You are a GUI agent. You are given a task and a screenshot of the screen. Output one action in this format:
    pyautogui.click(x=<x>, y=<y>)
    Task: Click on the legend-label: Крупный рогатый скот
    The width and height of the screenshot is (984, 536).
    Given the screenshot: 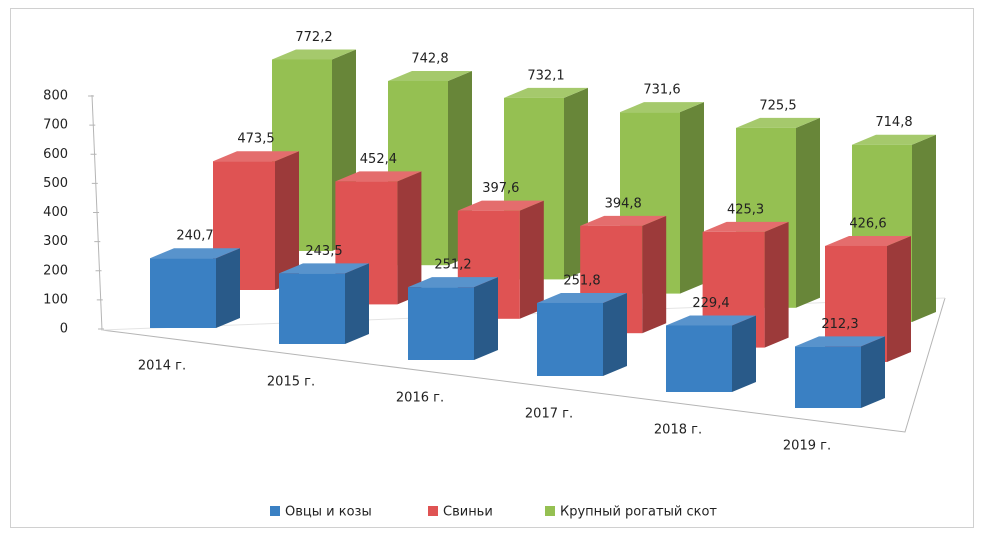 What is the action you would take?
    pyautogui.click(x=638, y=512)
    